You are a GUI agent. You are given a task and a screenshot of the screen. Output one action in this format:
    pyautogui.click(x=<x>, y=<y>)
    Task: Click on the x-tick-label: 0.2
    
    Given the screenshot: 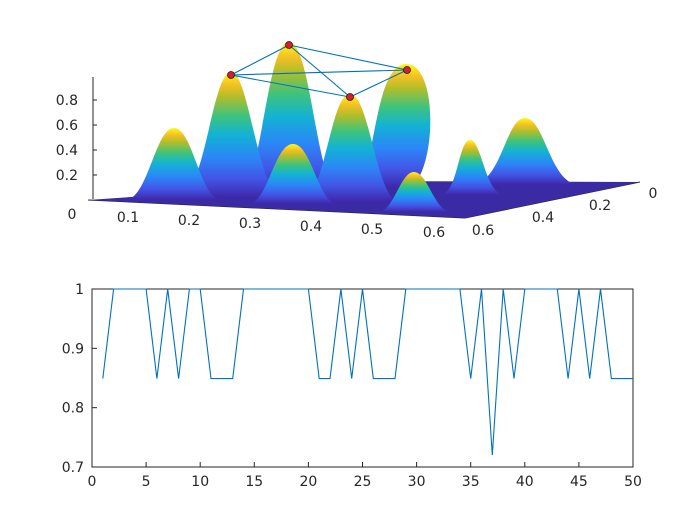 What is the action you would take?
    pyautogui.click(x=189, y=221)
    